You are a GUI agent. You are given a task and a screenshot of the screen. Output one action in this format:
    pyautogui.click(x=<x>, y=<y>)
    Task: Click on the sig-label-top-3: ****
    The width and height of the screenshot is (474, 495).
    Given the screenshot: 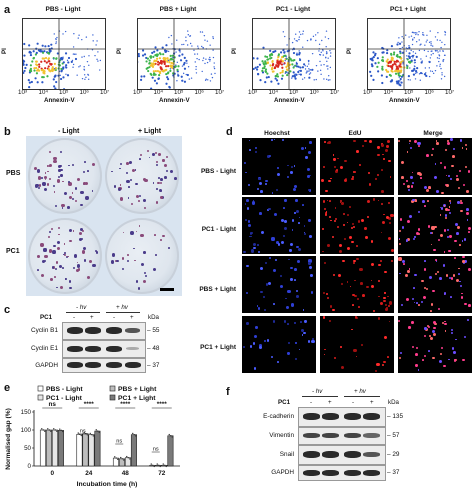 What is the action you would take?
    pyautogui.click(x=125, y=404)
    